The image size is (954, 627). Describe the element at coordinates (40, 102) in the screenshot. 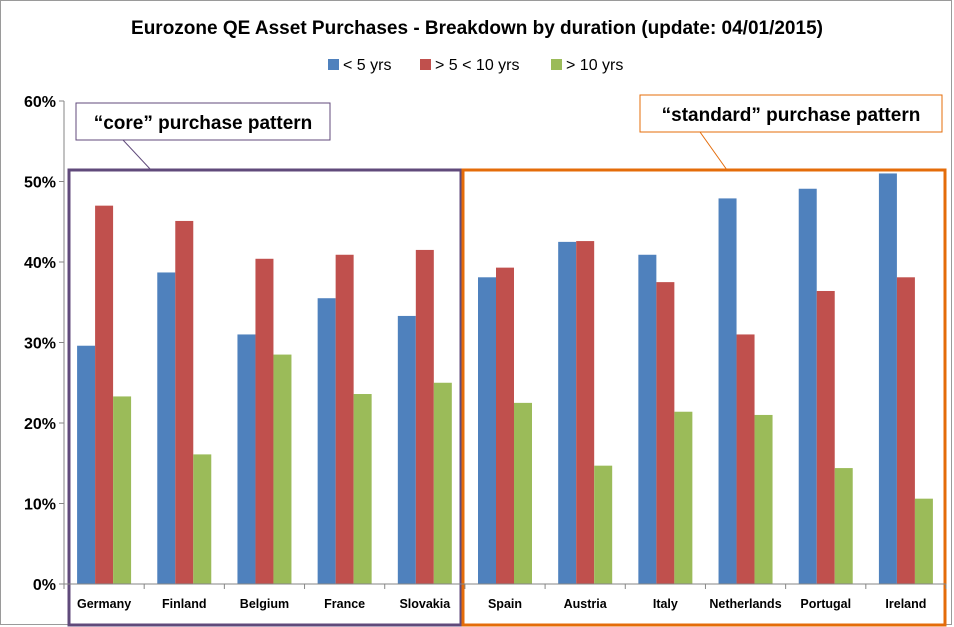

I see `y-tick-label: 60%` at that location.